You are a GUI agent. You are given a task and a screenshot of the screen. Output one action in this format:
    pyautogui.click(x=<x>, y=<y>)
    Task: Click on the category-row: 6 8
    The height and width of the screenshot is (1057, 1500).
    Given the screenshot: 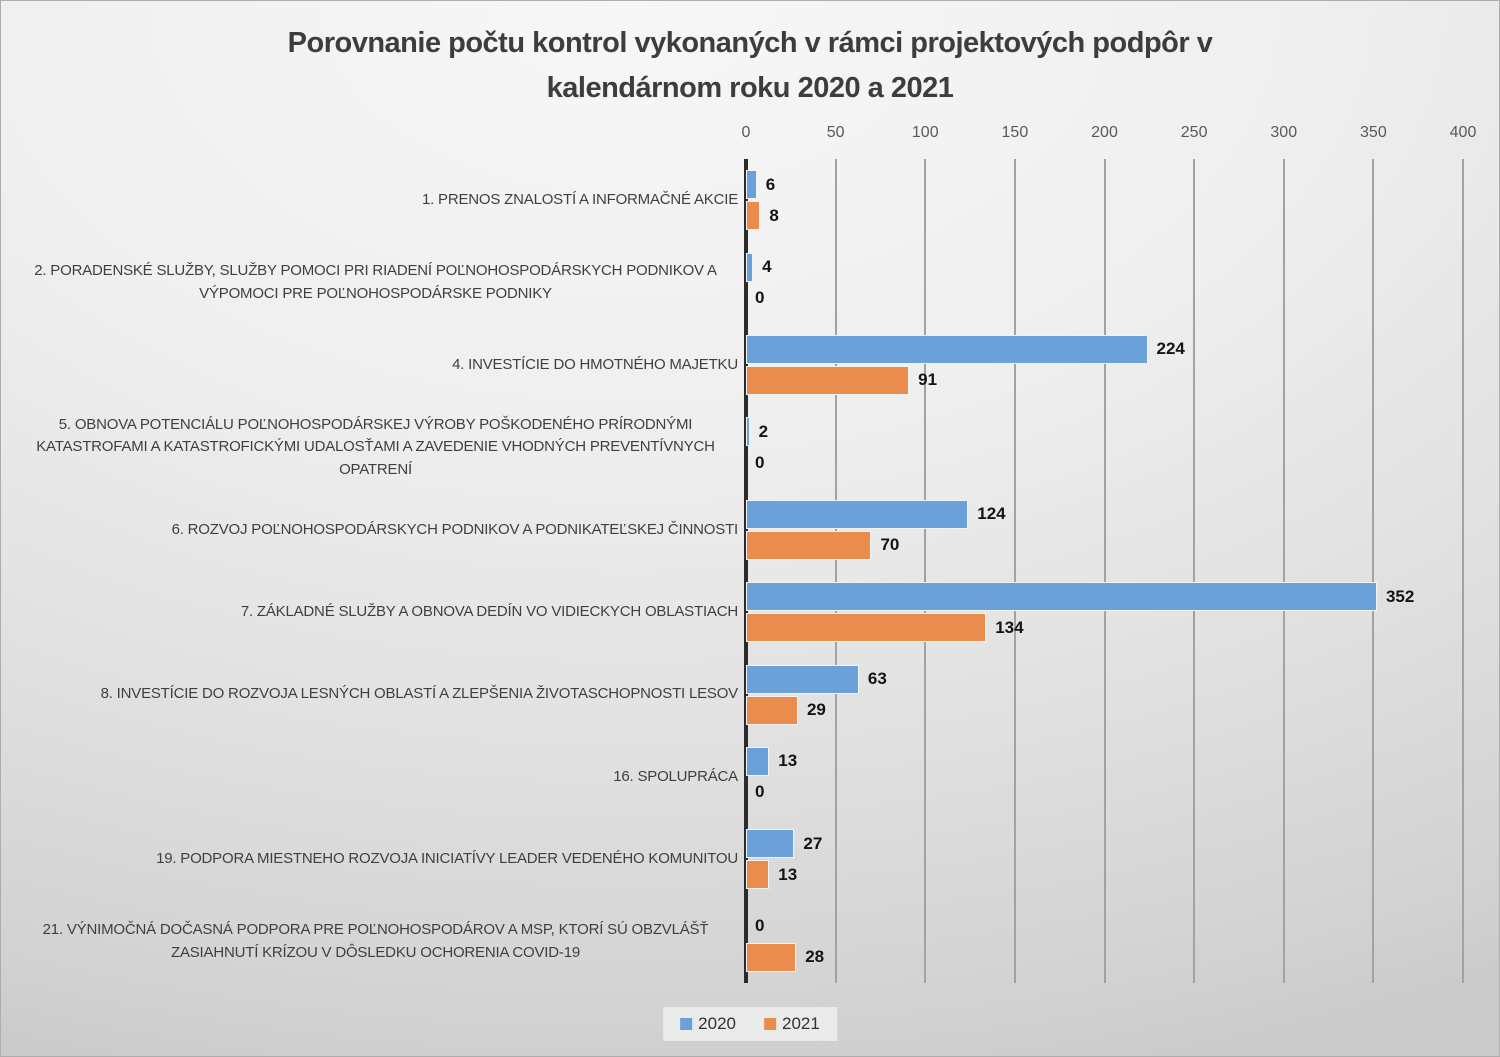 What is the action you would take?
    pyautogui.click(x=1123, y=200)
    